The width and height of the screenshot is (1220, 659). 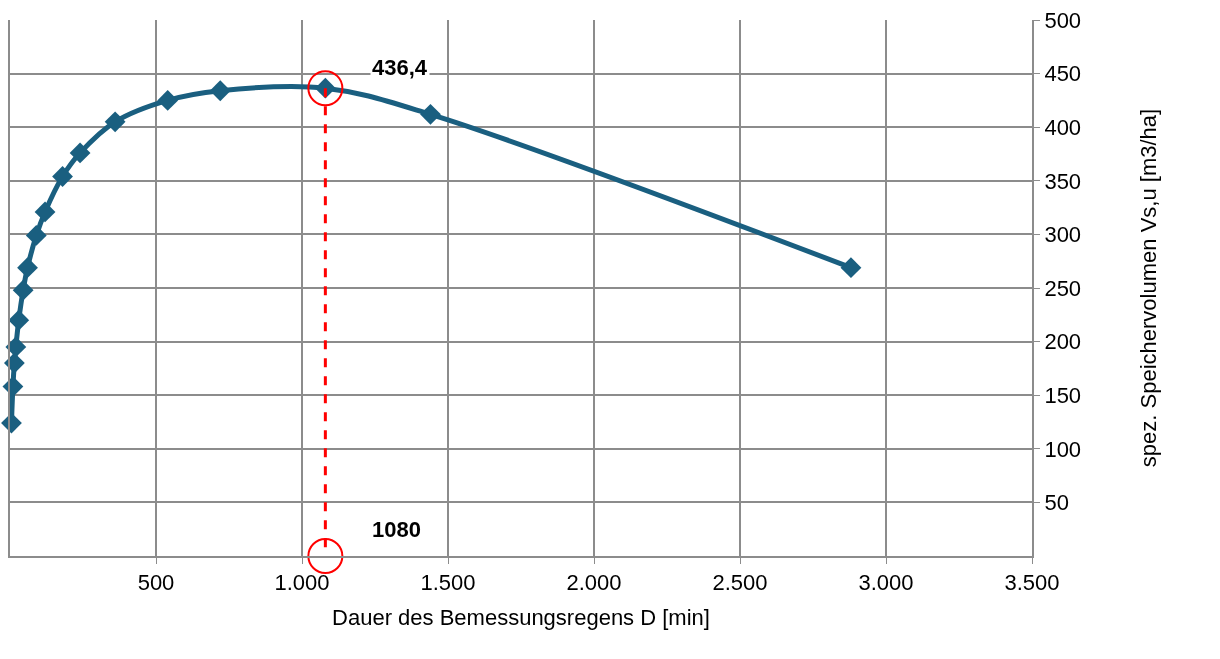 I want to click on x-tick-label: 2.000, so click(x=594, y=583).